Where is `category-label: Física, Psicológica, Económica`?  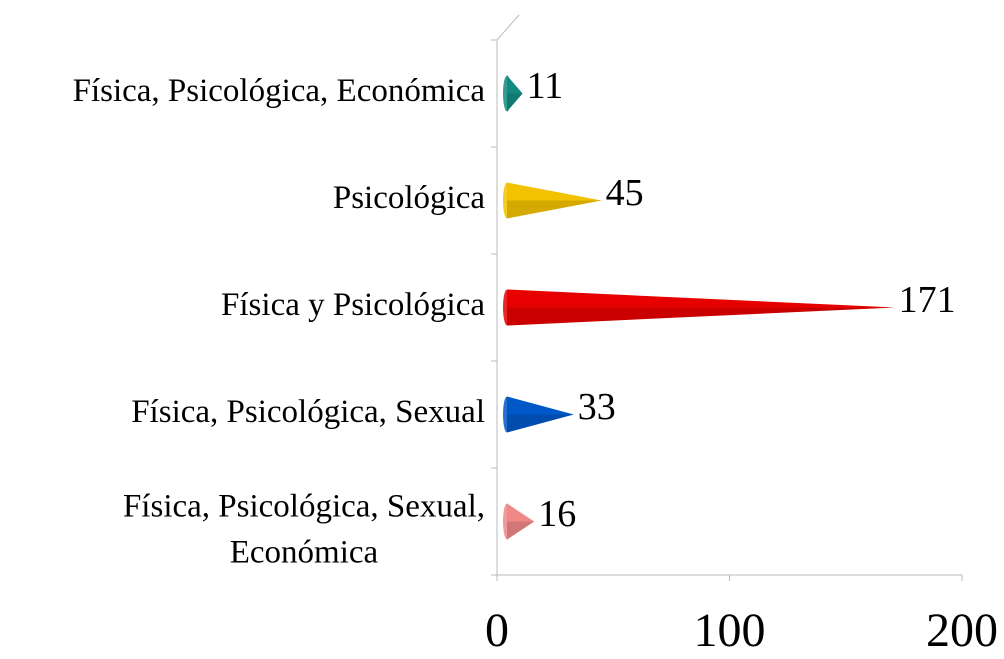 category-label: Física, Psicológica, Económica is located at coordinates (279, 91).